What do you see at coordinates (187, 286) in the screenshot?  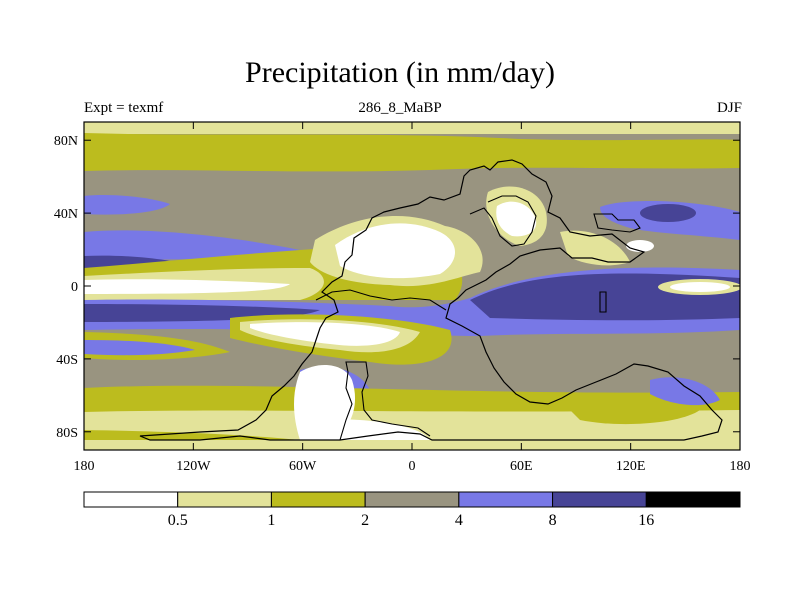 I see `field-dry-equatorial-pacific` at bounding box center [187, 286].